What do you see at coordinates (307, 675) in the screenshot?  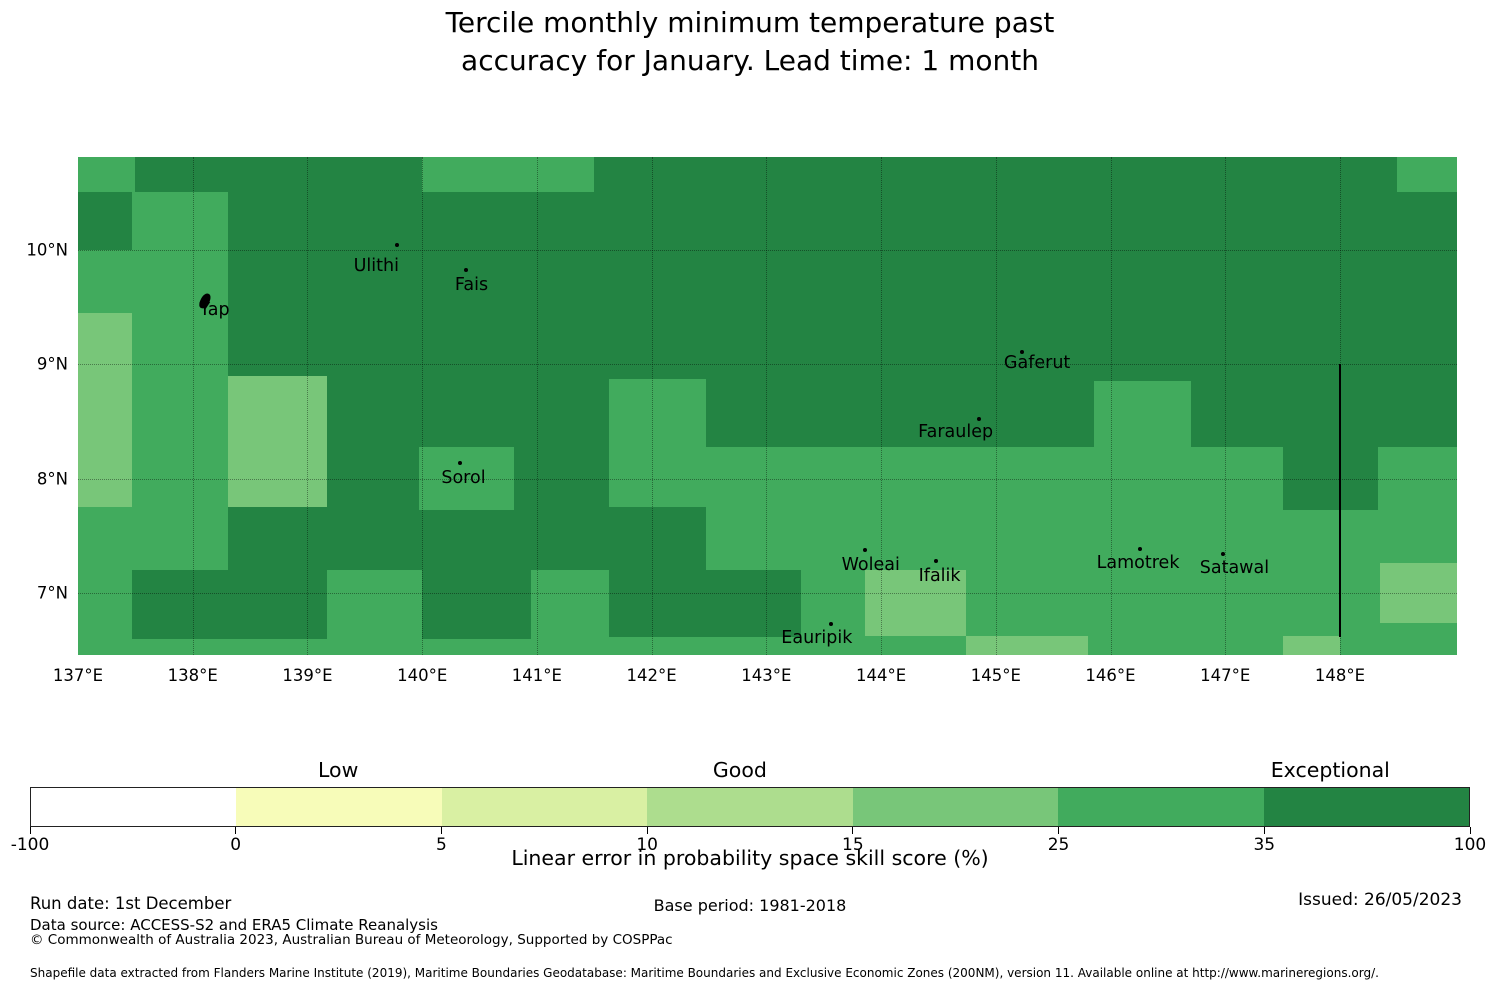 I see `x-tick-label: 139°E` at bounding box center [307, 675].